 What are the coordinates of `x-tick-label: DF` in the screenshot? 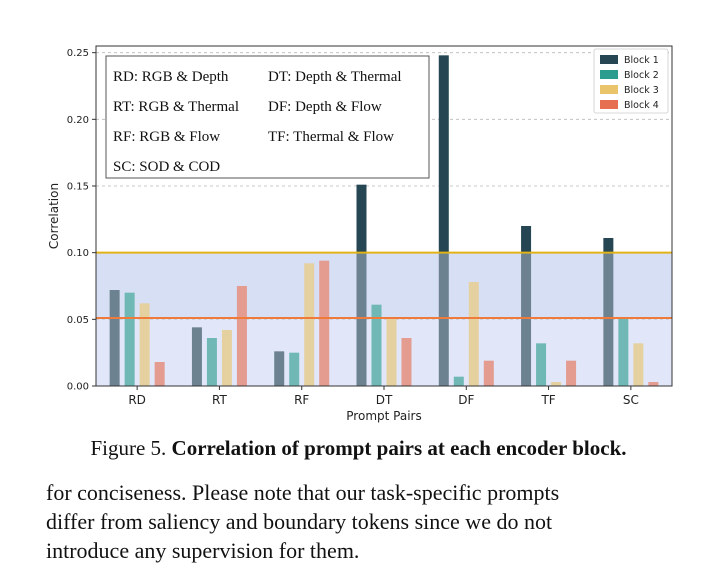 It's located at (466, 400).